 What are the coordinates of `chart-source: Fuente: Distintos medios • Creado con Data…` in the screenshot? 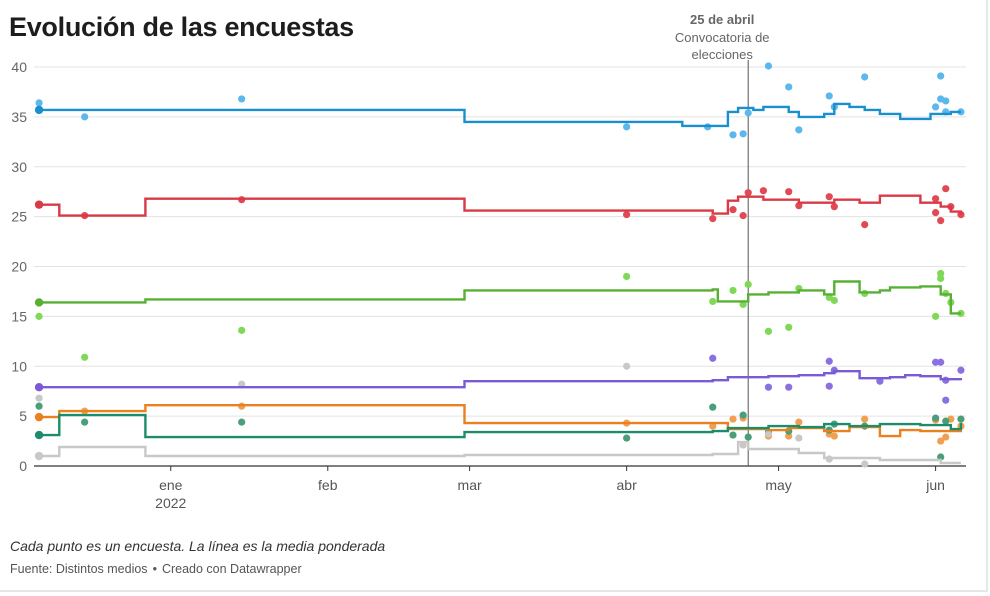 It's located at (156, 569).